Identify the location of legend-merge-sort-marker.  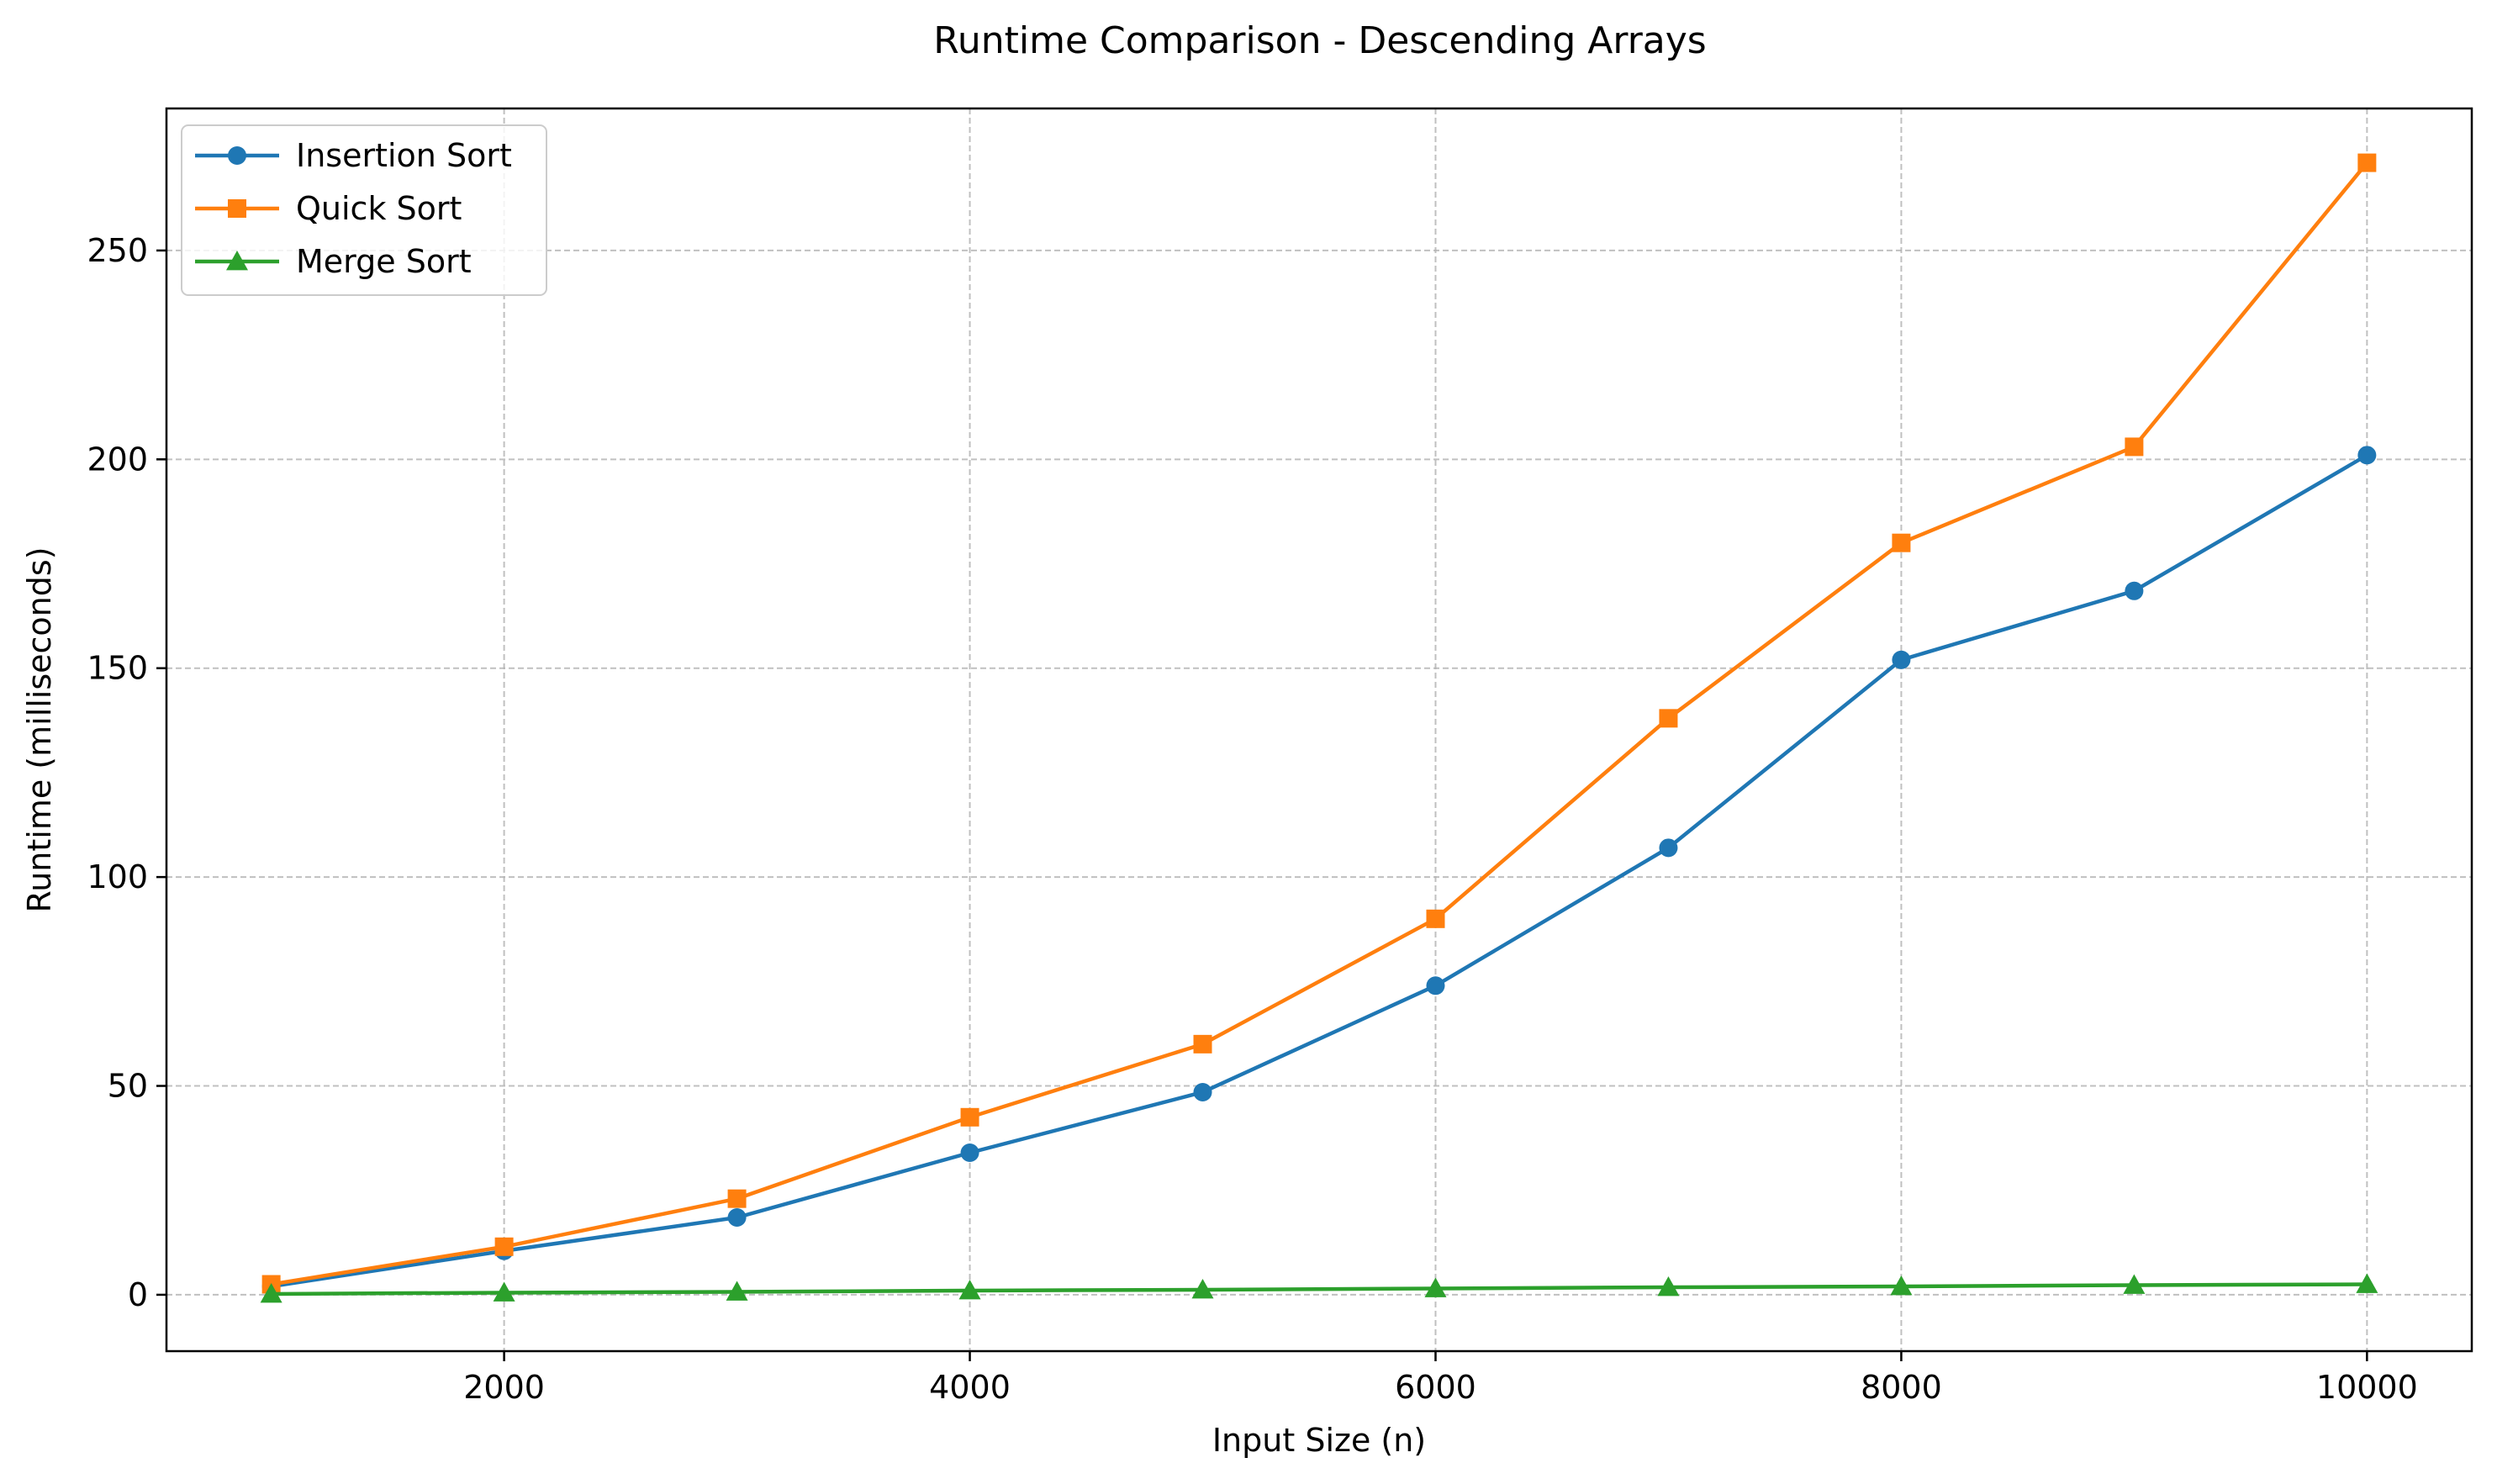
(237, 261).